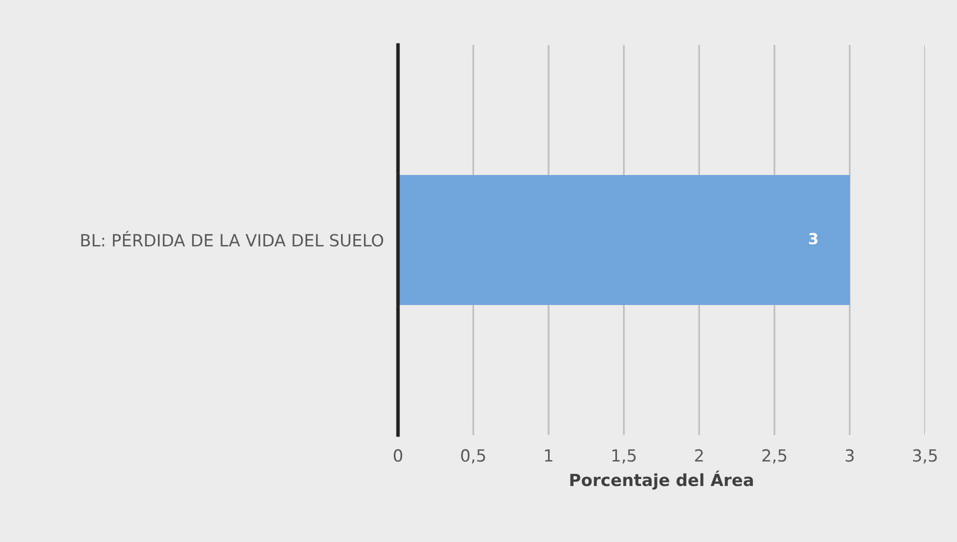  Describe the element at coordinates (548, 455) in the screenshot. I see `x-tick-label: 1` at that location.